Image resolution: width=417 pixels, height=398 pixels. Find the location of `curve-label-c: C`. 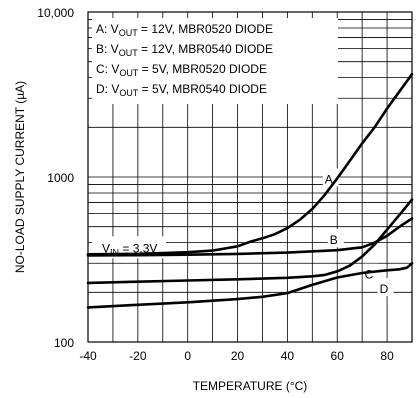

curve-label-c: C is located at coordinates (369, 275).